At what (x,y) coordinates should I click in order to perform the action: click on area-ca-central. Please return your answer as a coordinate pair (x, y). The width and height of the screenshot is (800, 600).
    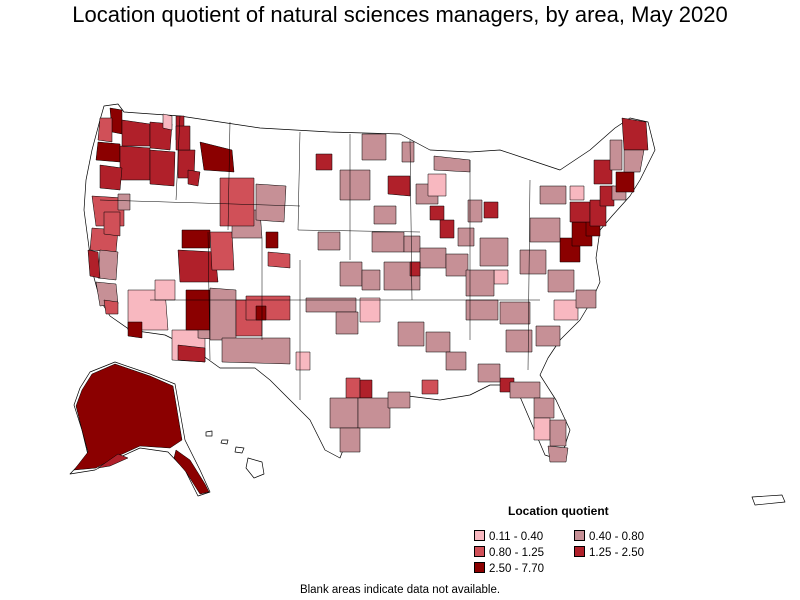
    Looking at the image, I should click on (108, 265).